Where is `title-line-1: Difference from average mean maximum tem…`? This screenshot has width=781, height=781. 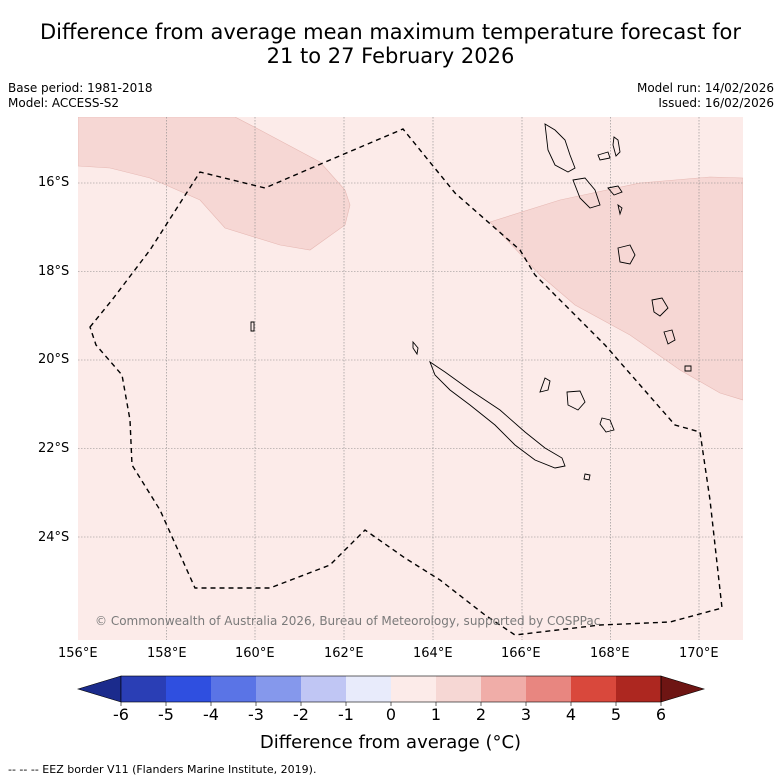
title-line-1: Difference from average mean maximum tem… is located at coordinates (390, 32).